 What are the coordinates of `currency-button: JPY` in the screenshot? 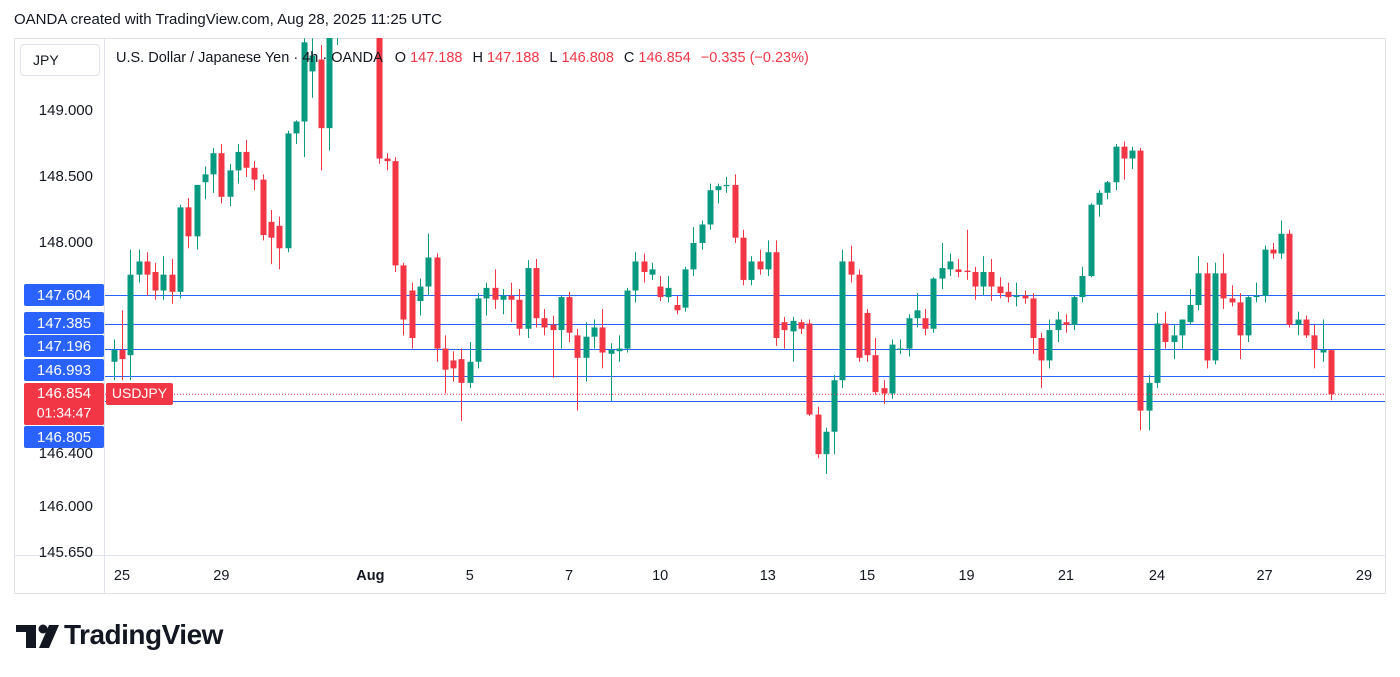 It's located at (60, 60).